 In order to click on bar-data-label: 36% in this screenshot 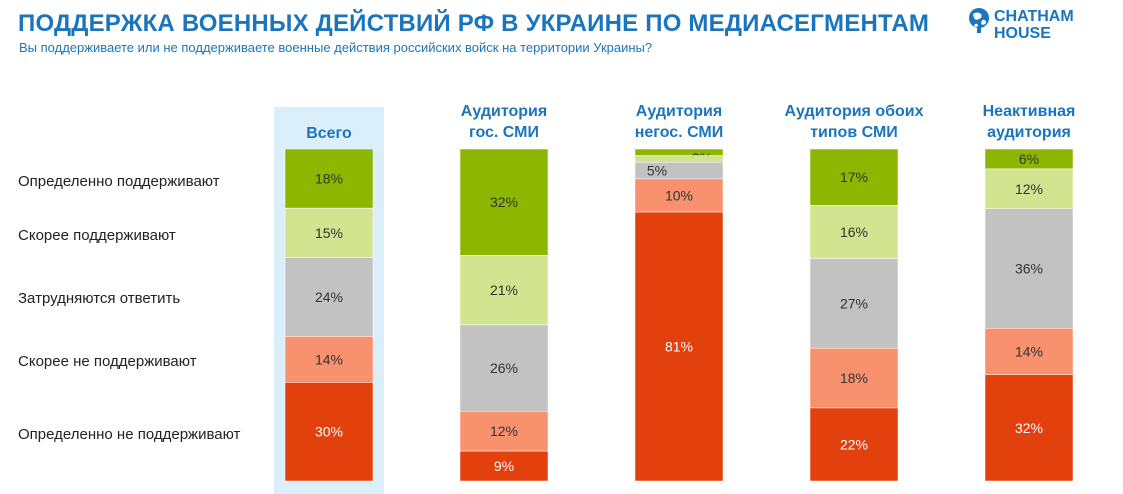, I will do `click(1029, 269)`.